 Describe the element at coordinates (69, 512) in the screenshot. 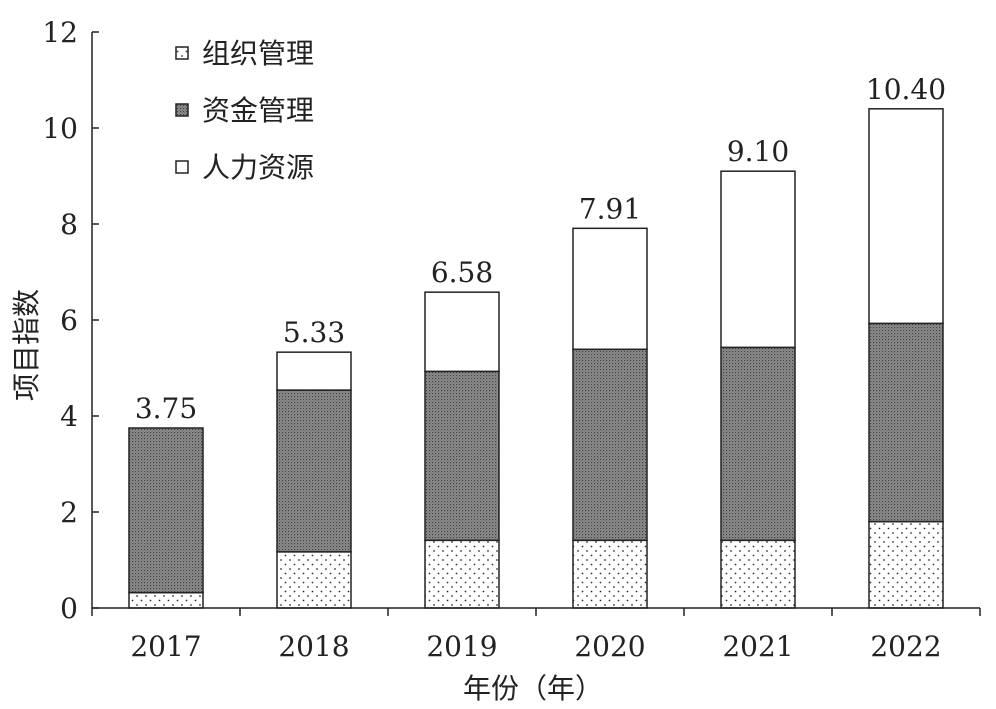

I see `y-tick-label: 2` at that location.